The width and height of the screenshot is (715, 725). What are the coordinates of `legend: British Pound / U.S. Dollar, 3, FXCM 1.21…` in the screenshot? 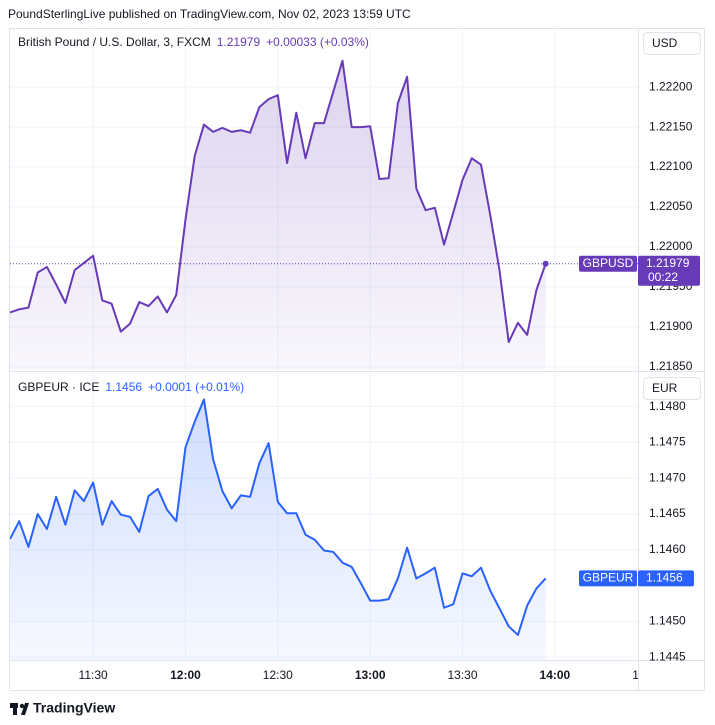 It's located at (193, 42).